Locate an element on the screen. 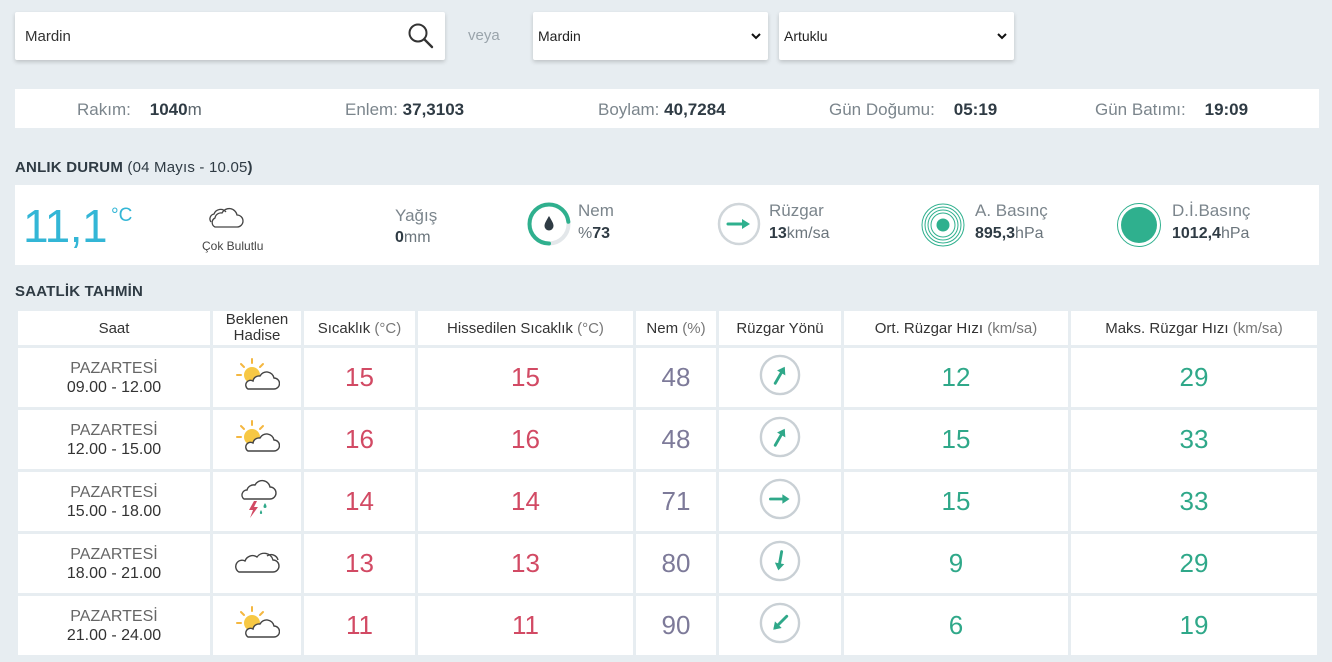 The height and width of the screenshot is (662, 1332). avg-wind-cell: 12 is located at coordinates (956, 377).